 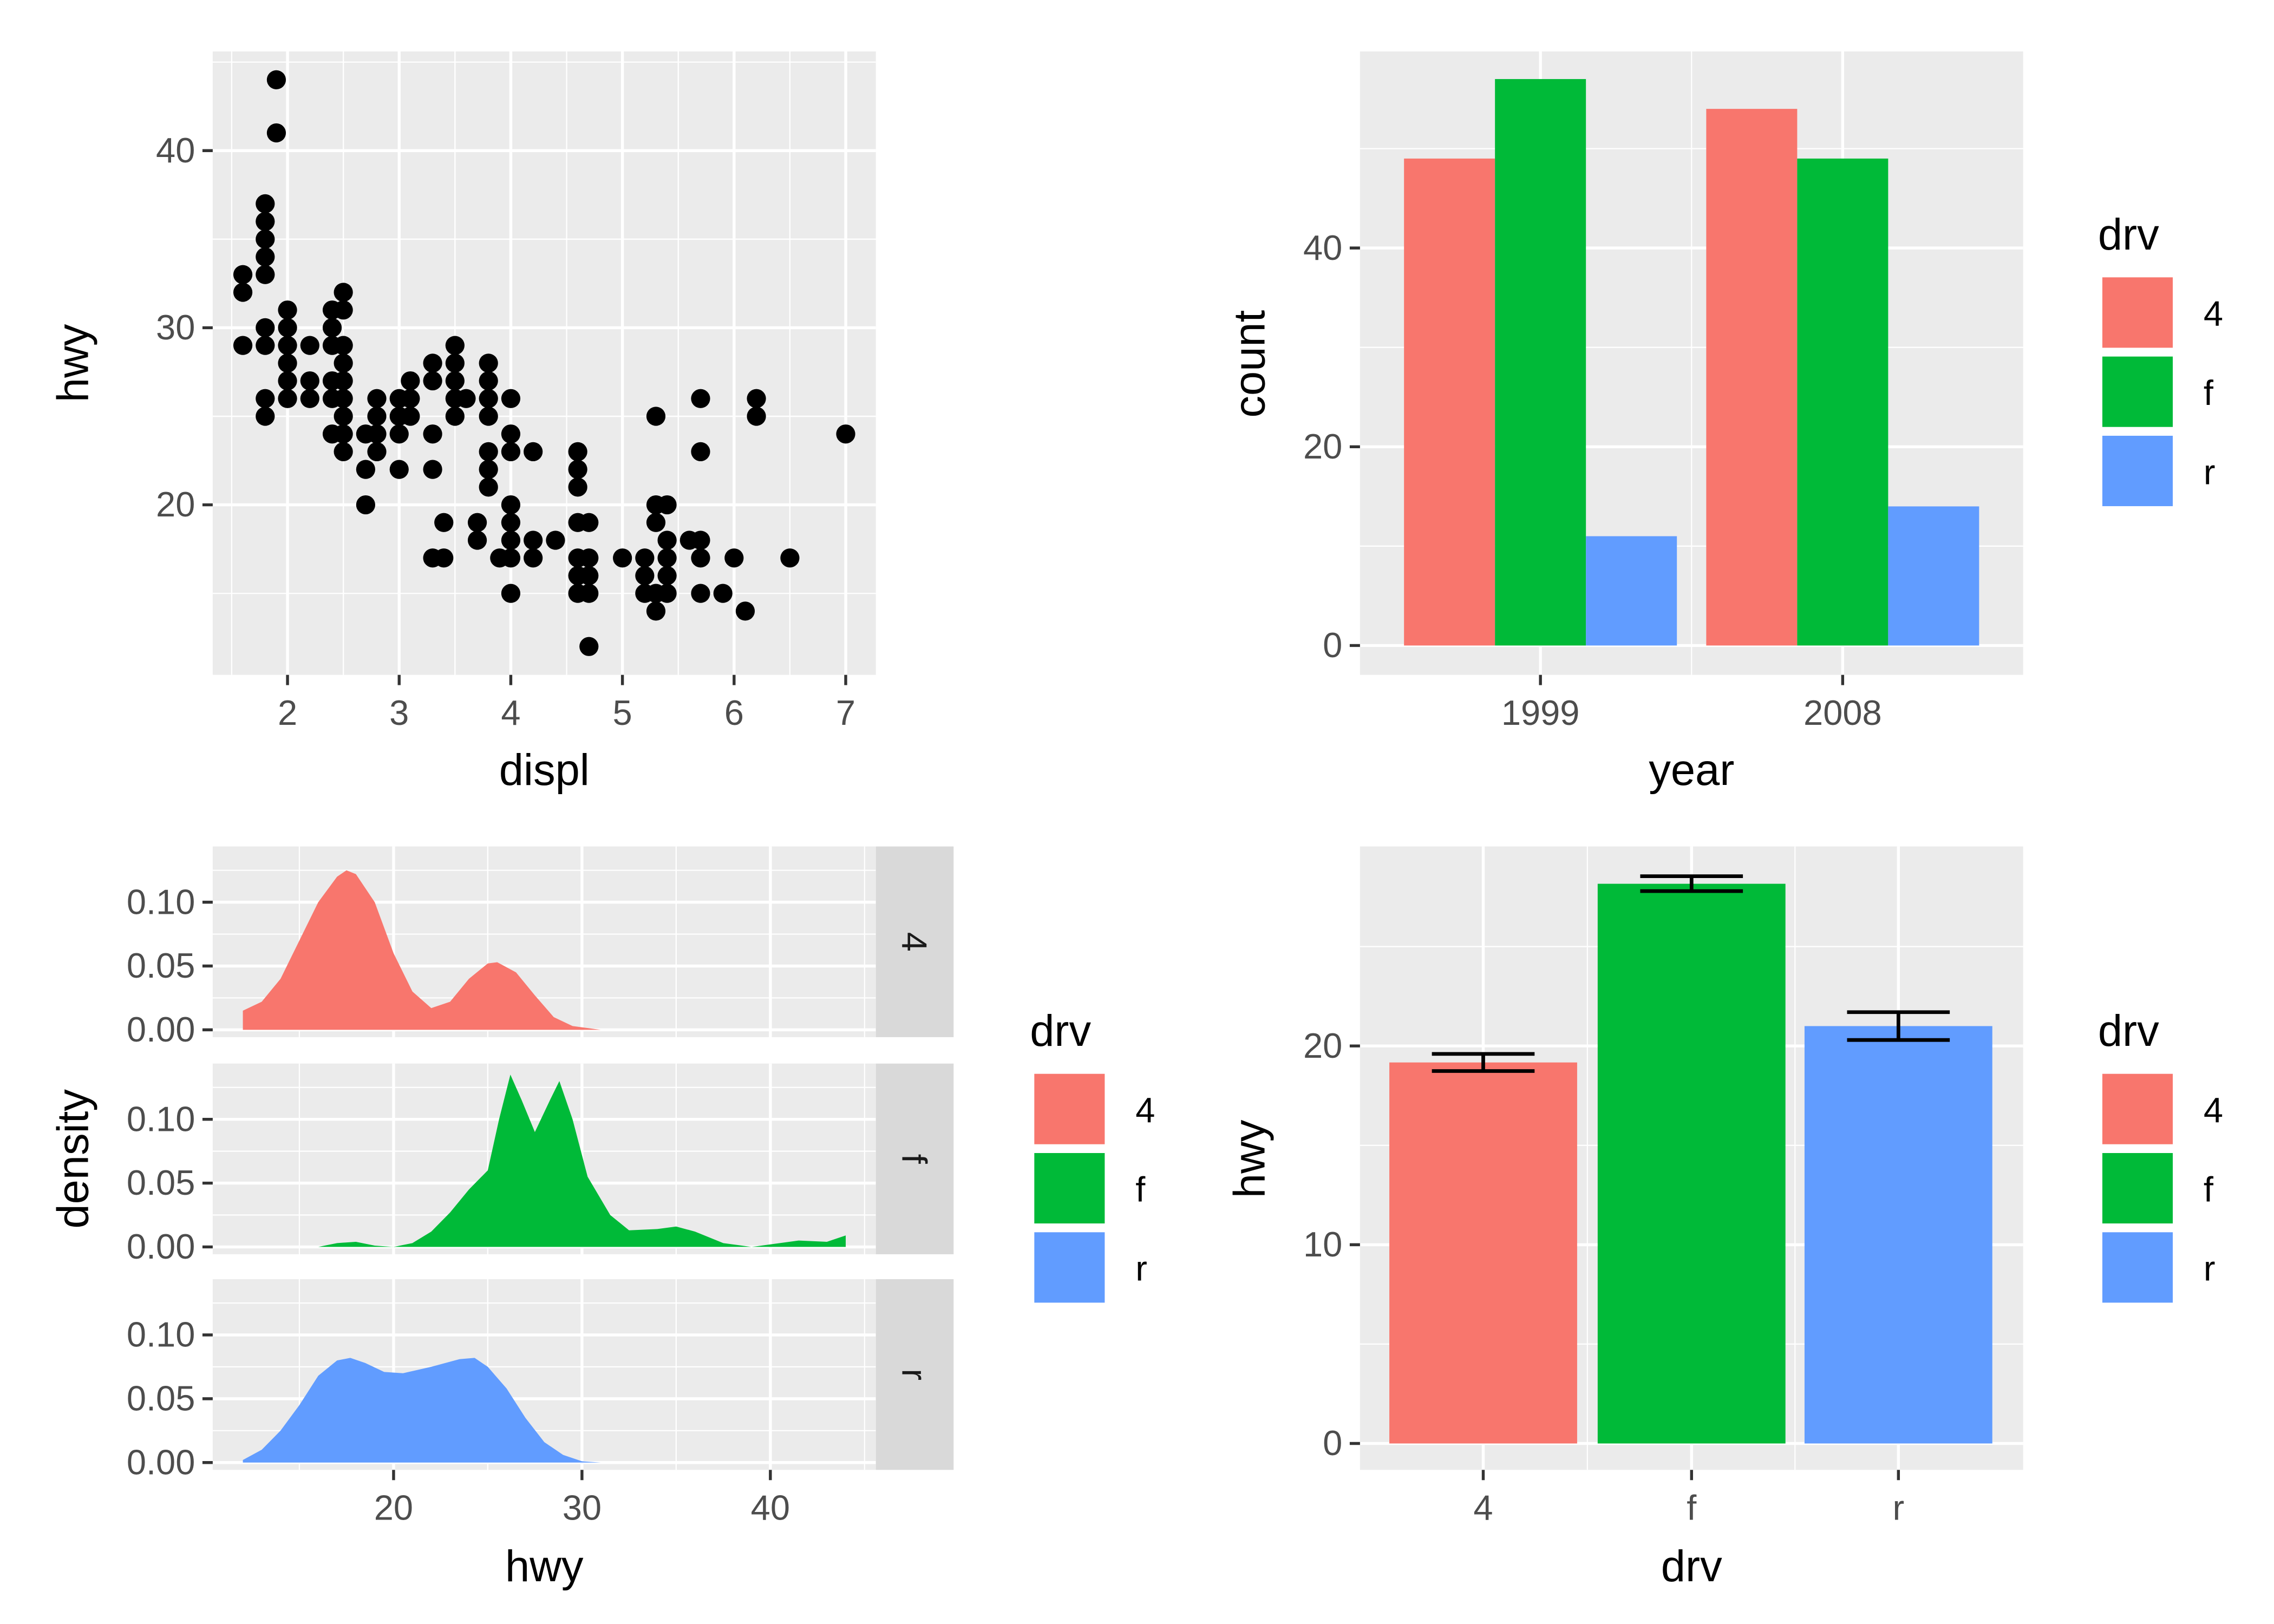 What do you see at coordinates (583, 1507) in the screenshot?
I see `x-tick-label: 30` at bounding box center [583, 1507].